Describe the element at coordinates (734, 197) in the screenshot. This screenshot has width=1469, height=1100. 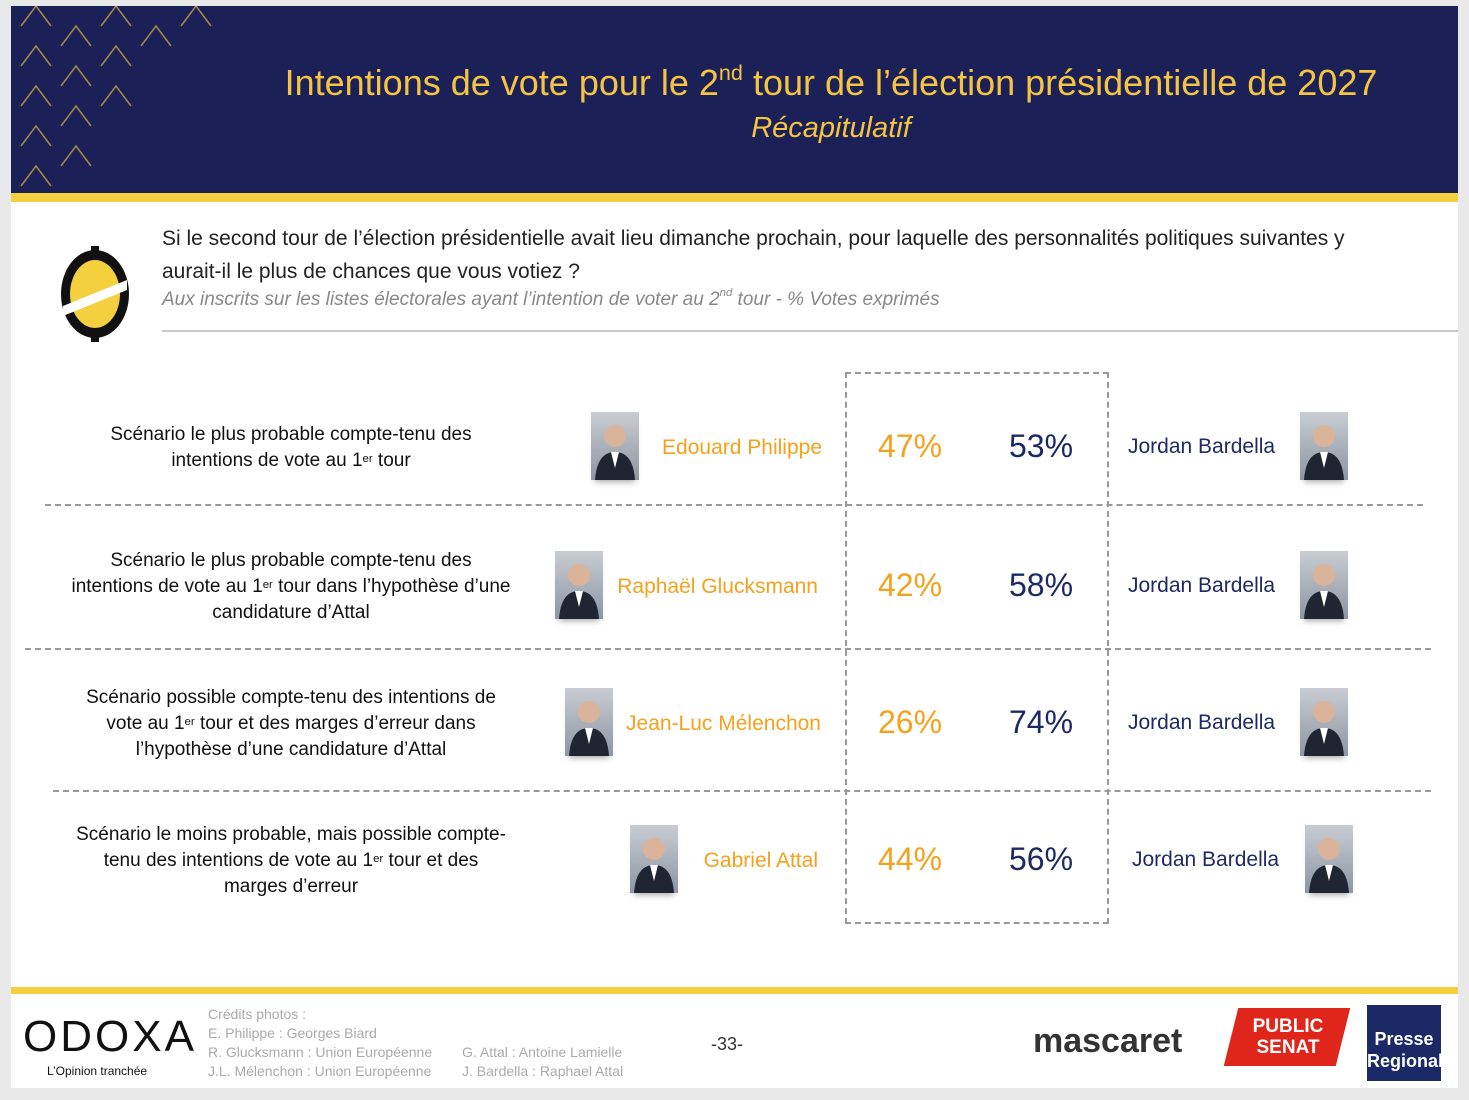
I see `header-stripe` at that location.